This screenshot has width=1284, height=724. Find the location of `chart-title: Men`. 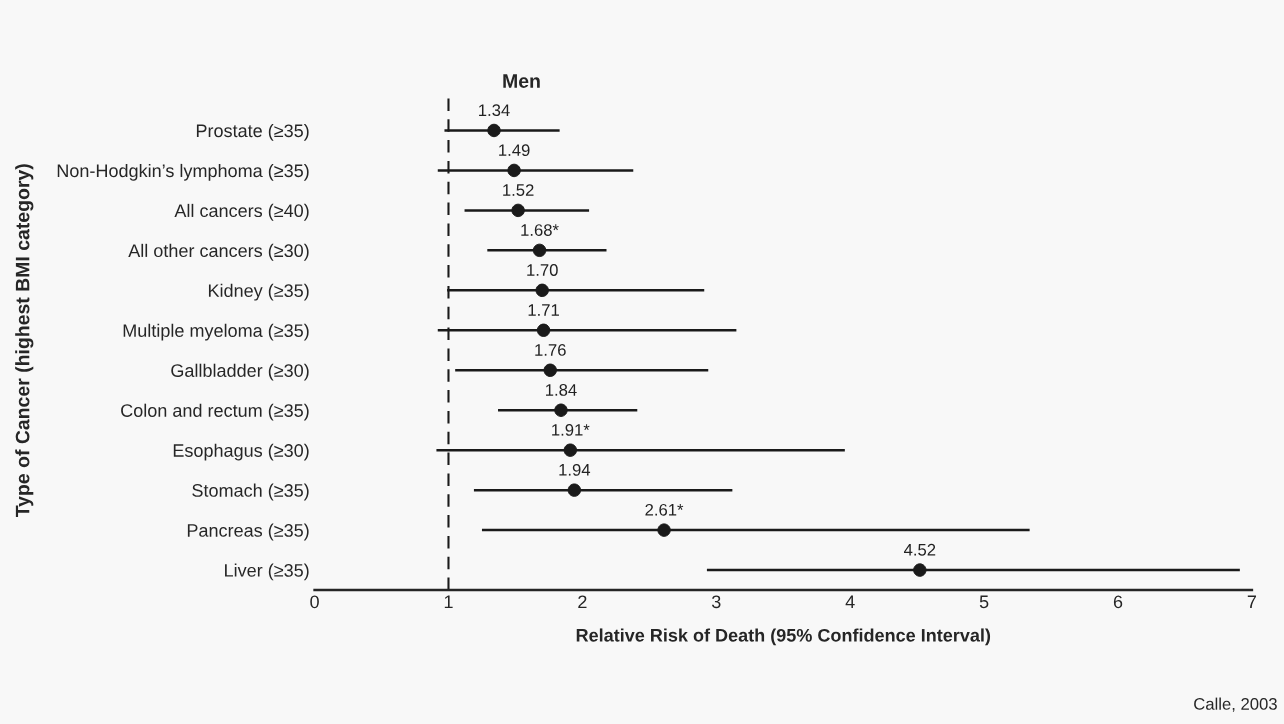

chart-title: Men is located at coordinates (521, 81).